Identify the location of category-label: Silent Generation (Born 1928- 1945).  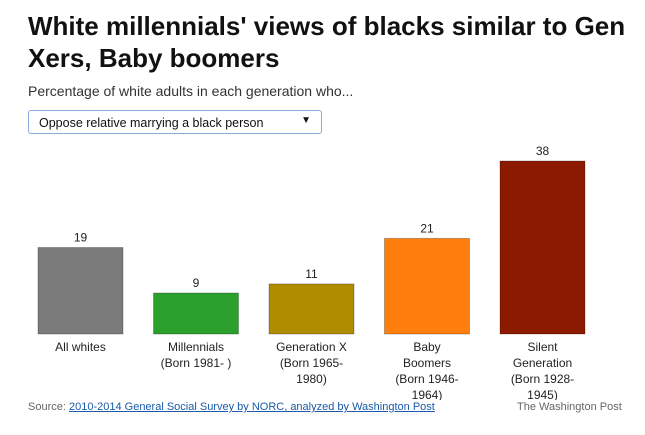
(542, 370).